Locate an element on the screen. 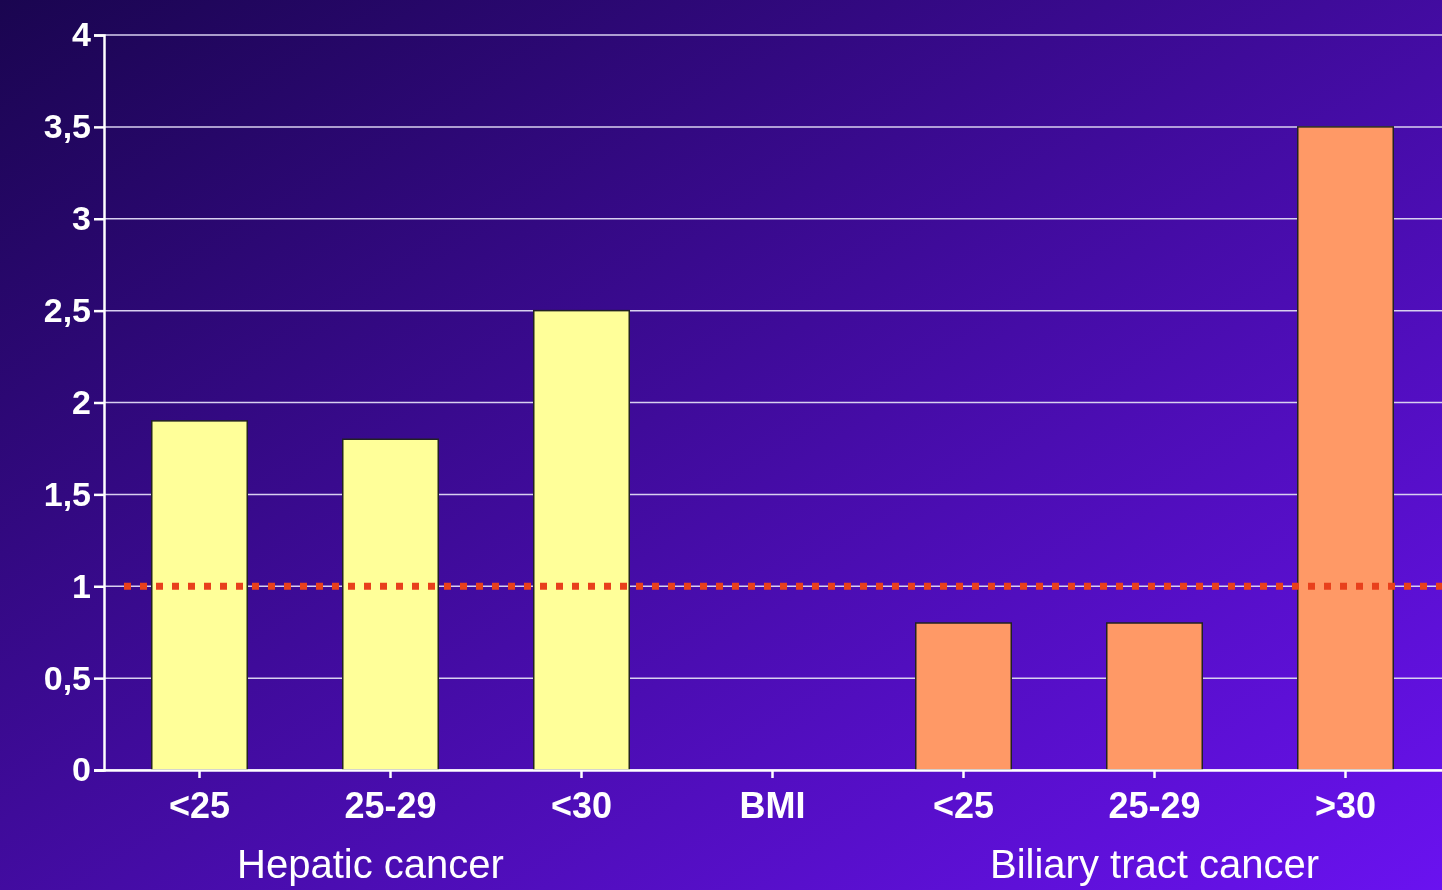  y-tick-label: 2,5 is located at coordinates (67, 310).